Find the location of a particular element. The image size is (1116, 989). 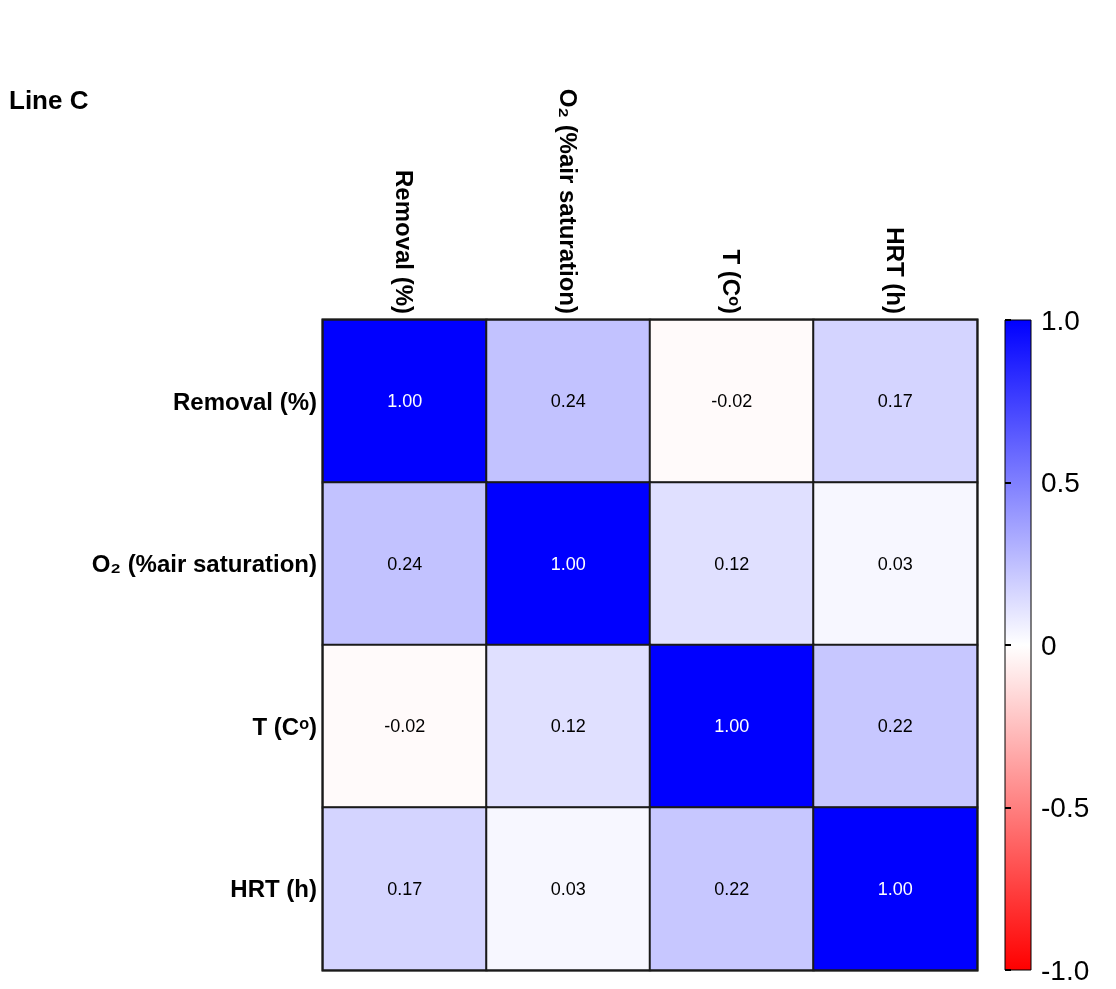

color-bar-label: 1.0 is located at coordinates (1060, 320).